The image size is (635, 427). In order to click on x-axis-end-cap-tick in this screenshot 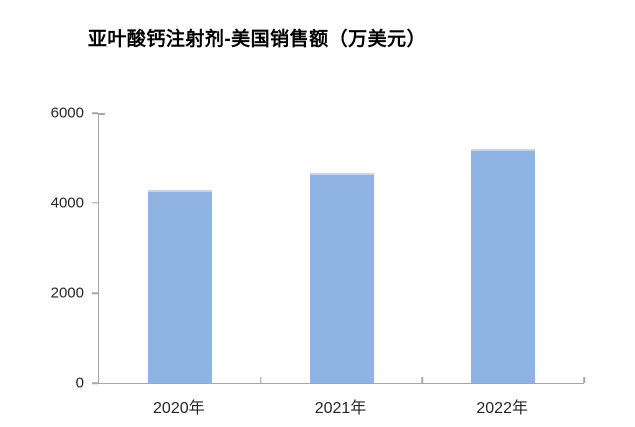, I will do `click(584, 380)`.